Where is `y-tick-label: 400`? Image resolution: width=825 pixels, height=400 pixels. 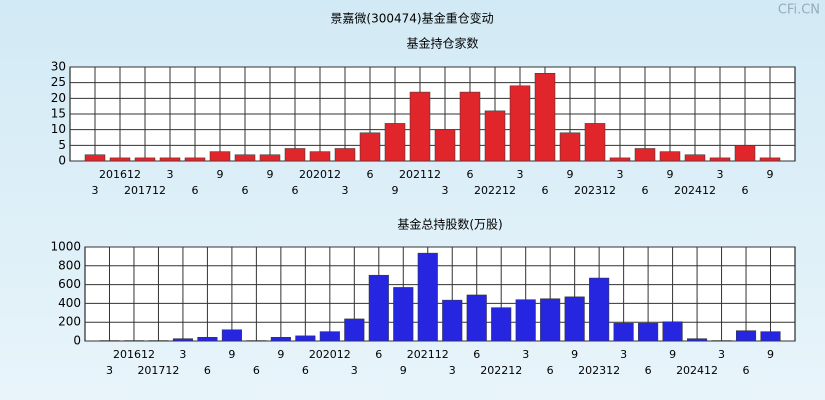
y-tick-label: 400 is located at coordinates (69, 303).